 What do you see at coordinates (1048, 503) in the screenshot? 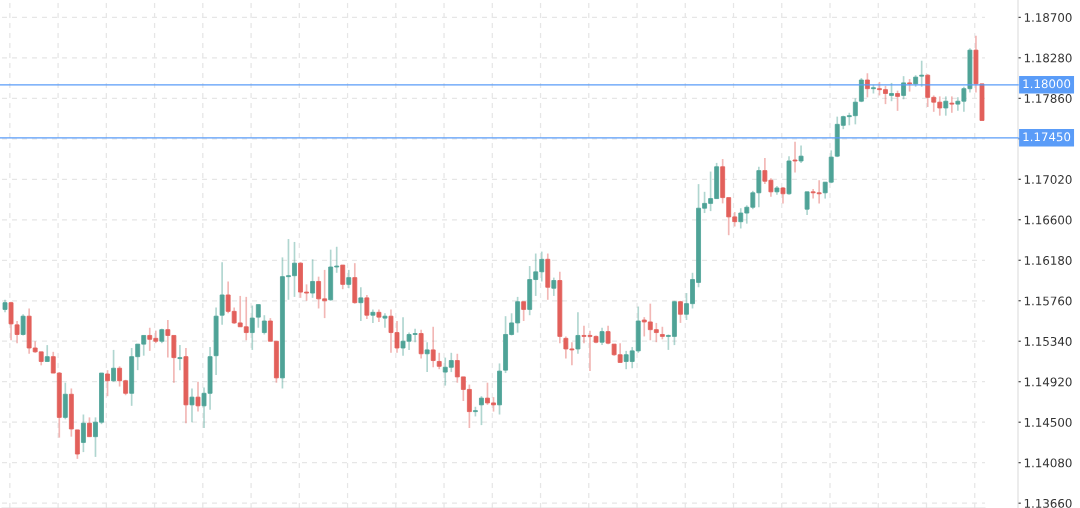
I see `y-tick-label: 1.13660` at bounding box center [1048, 503].